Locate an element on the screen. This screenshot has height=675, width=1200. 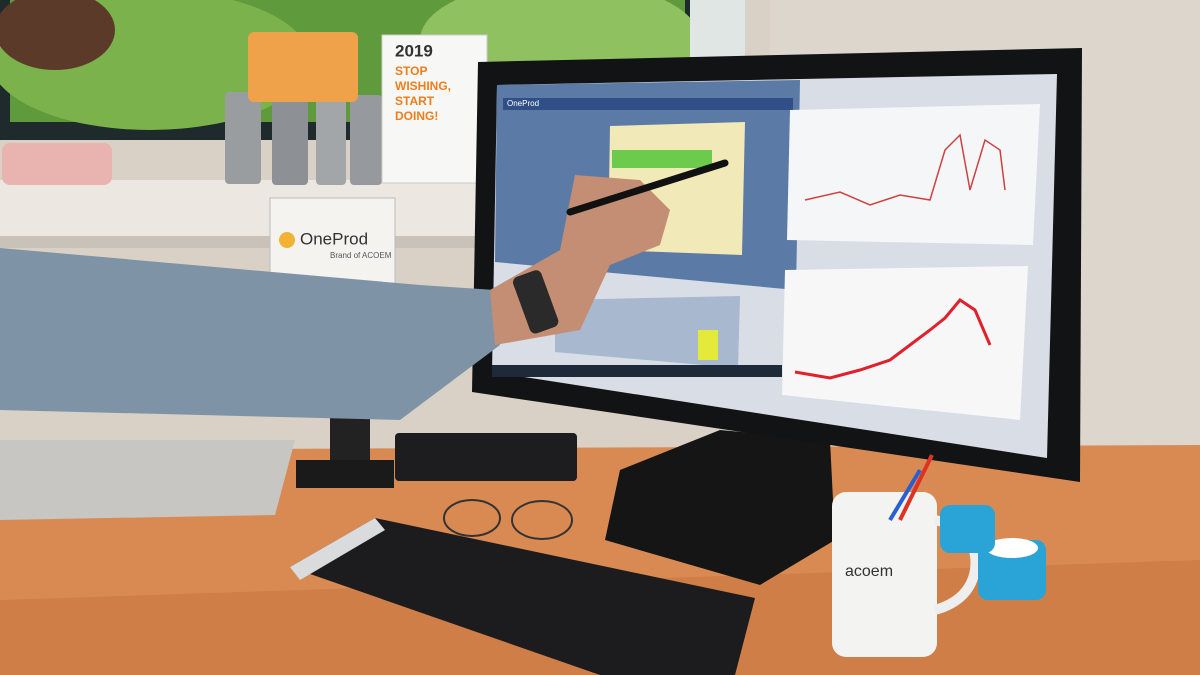
trend-line is located at coordinates (905, 169).